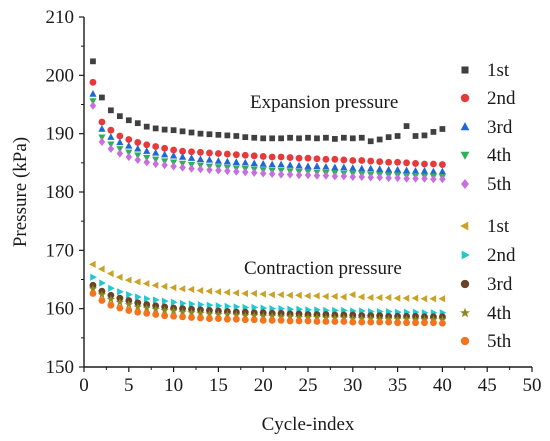 This screenshot has width=550, height=441. I want to click on series-contraction-3rd, so click(267, 301).